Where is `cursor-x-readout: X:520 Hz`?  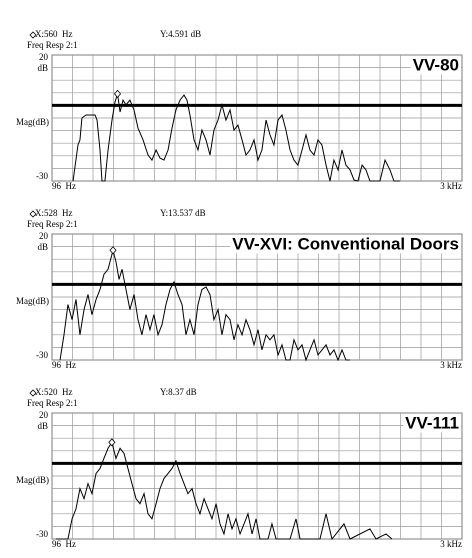
cursor-x-readout: X:520 Hz is located at coordinates (54, 392).